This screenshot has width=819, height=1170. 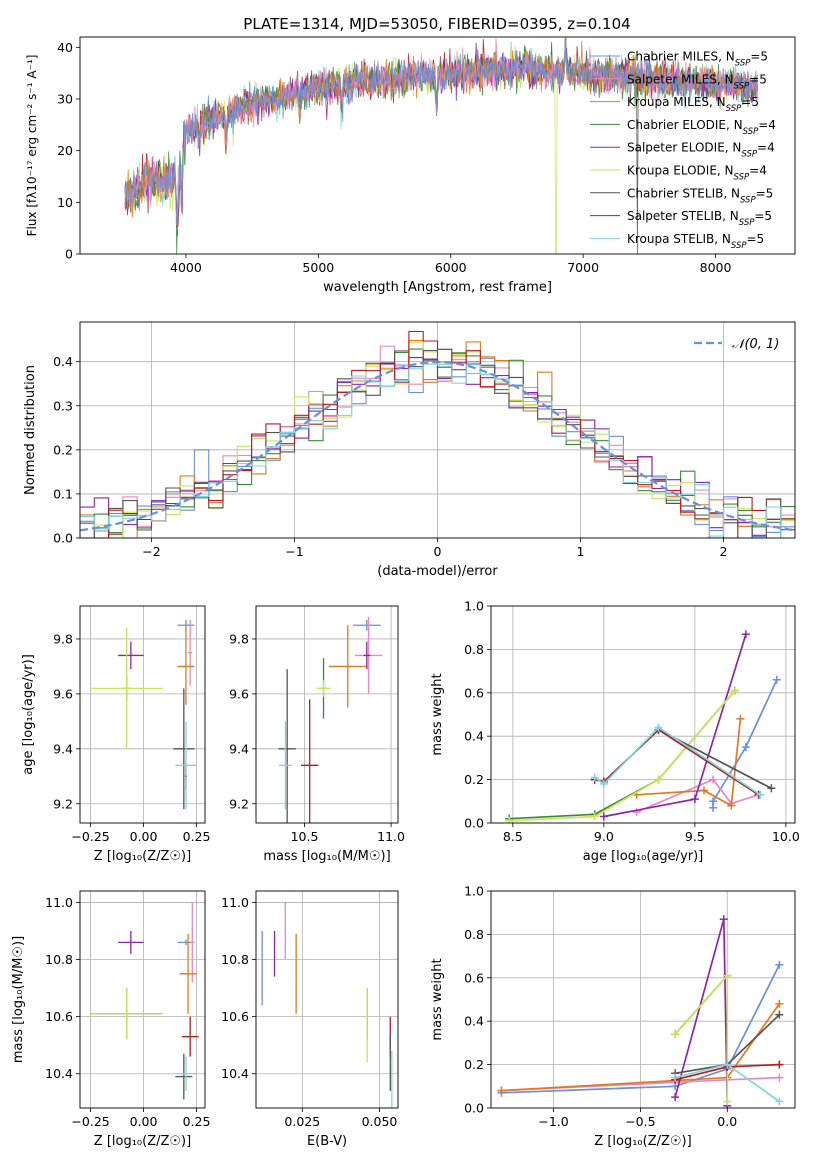 I want to click on y-tick-label: 9.4, so click(x=63, y=748).